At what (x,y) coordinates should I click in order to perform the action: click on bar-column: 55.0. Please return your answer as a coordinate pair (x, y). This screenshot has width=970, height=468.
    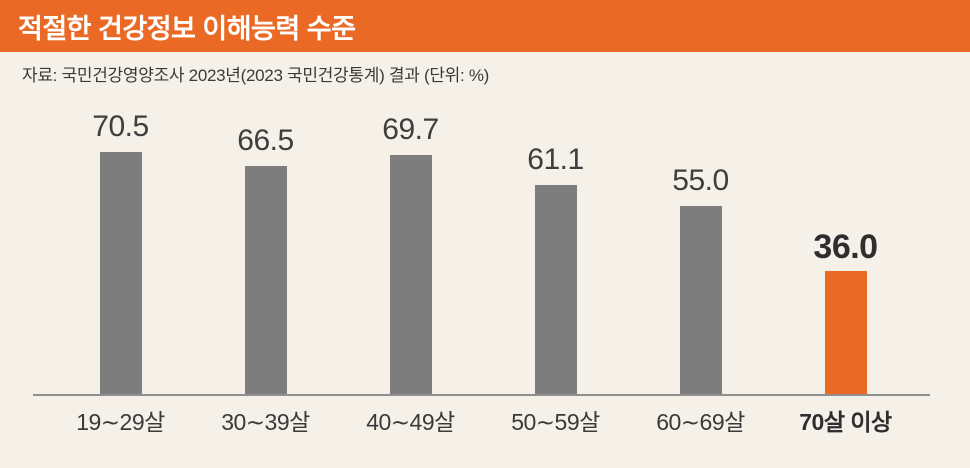
    Looking at the image, I should click on (700, 279).